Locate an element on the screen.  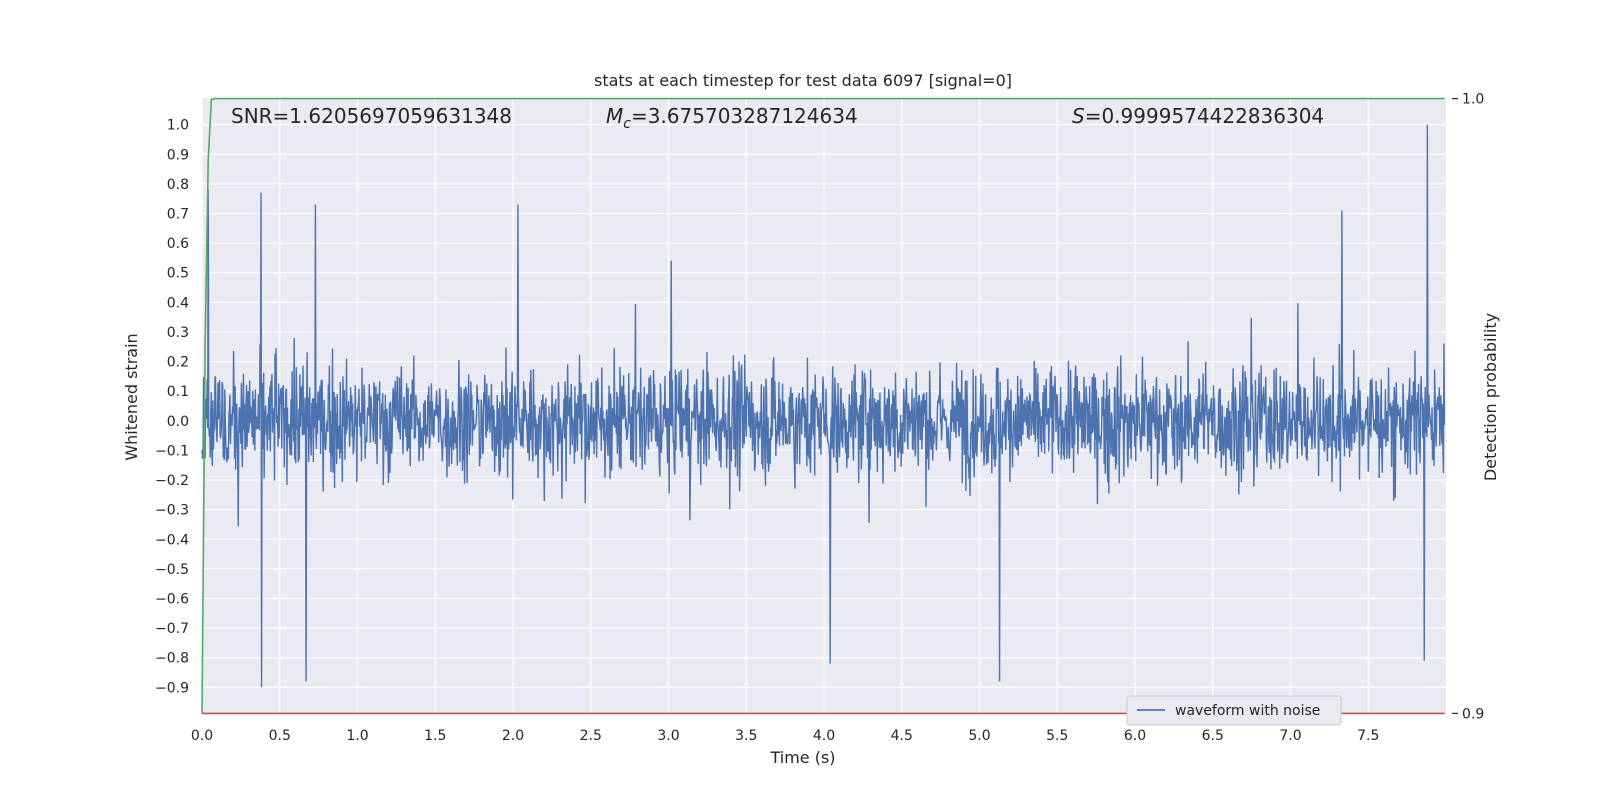
y-tick-label: −0.2 is located at coordinates (172, 481).